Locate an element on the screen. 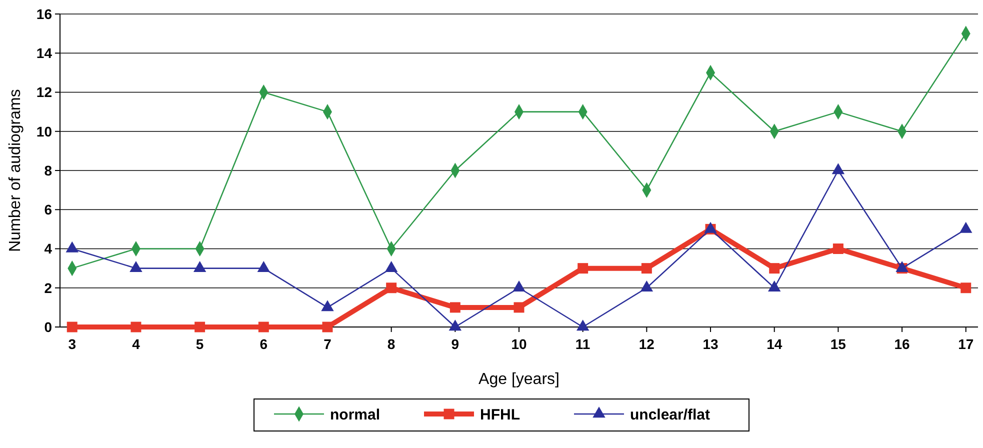  x-tick-label: 4 is located at coordinates (136, 344).